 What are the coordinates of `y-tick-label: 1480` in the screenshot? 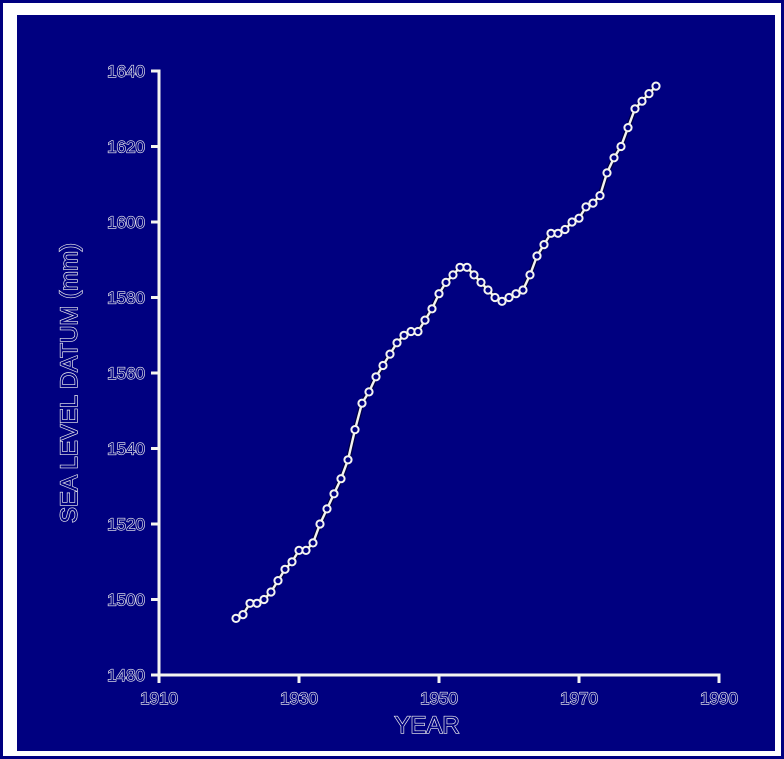 It's located at (126, 675).